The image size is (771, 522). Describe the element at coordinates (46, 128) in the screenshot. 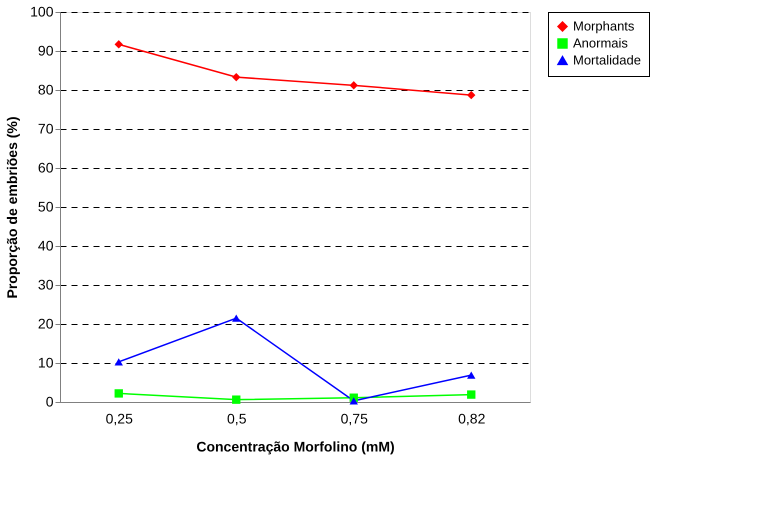

I see `y-tick-label: 70` at that location.